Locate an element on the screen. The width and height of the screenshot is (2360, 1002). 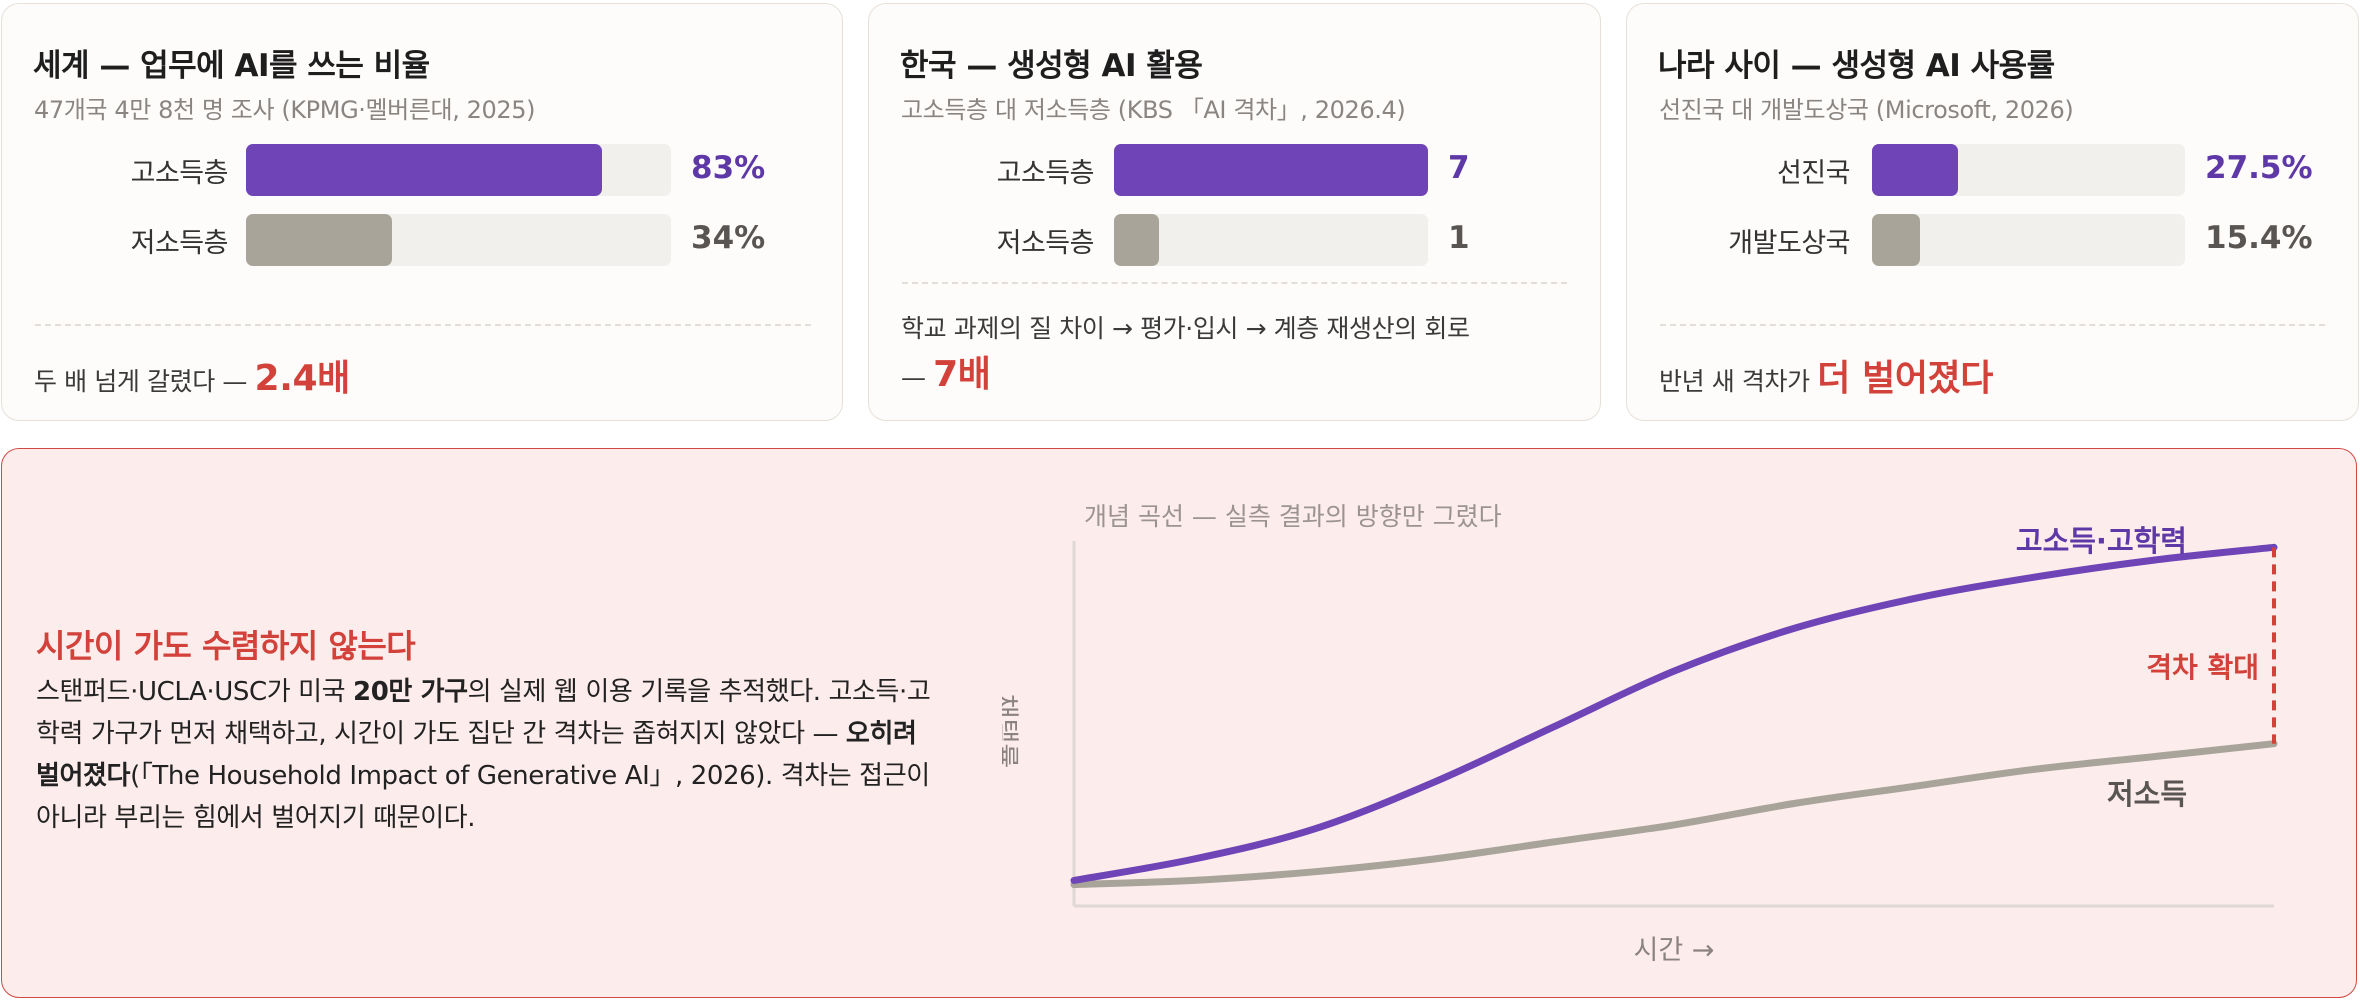
bar-value-high: 27.5% is located at coordinates (2259, 168).